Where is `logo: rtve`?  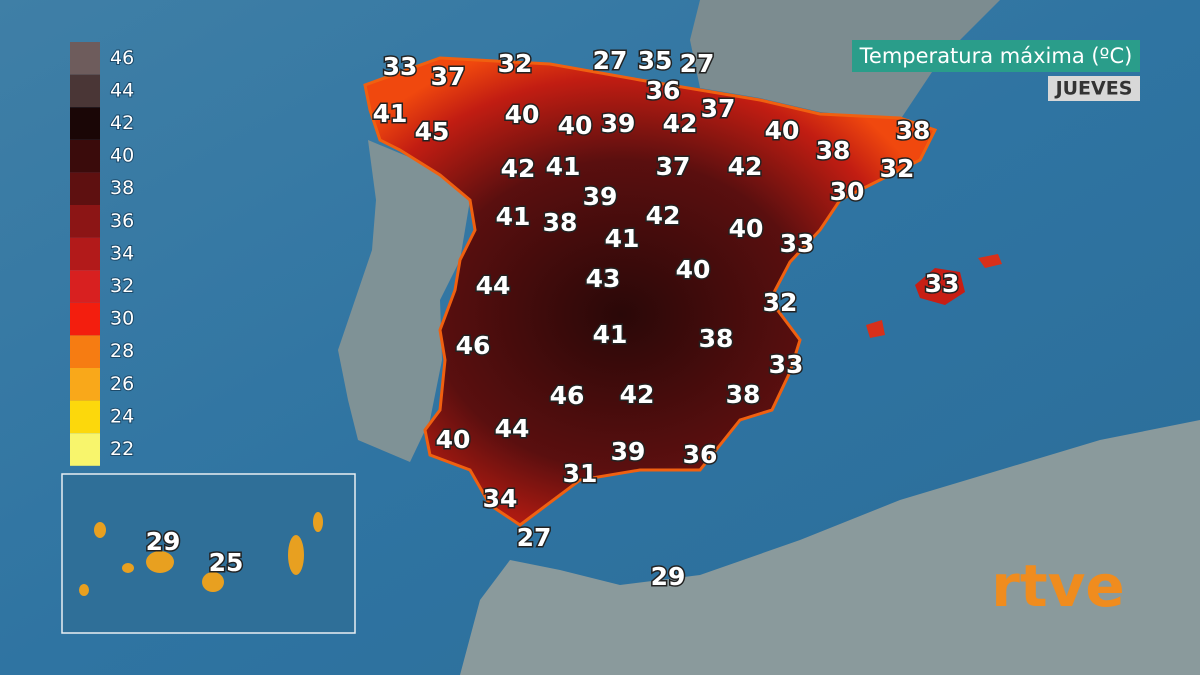
logo: rtve is located at coordinates (1057, 586).